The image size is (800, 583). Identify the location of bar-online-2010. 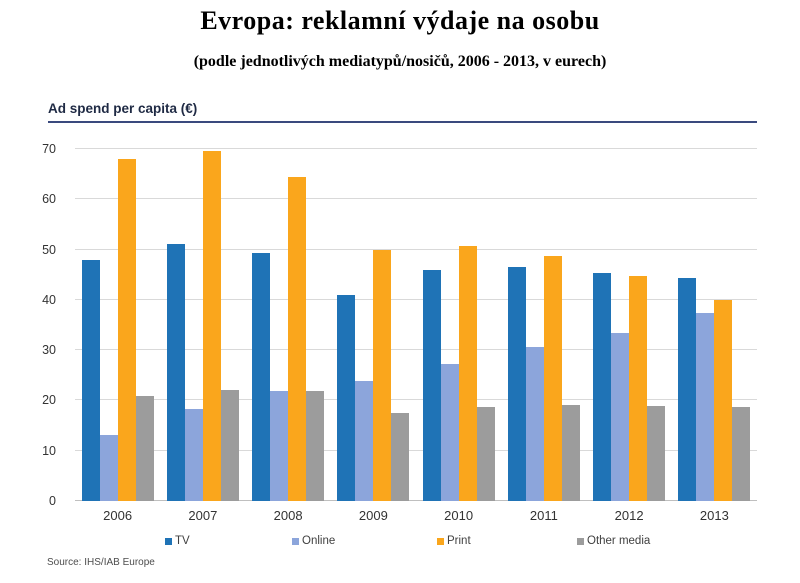
(449, 432).